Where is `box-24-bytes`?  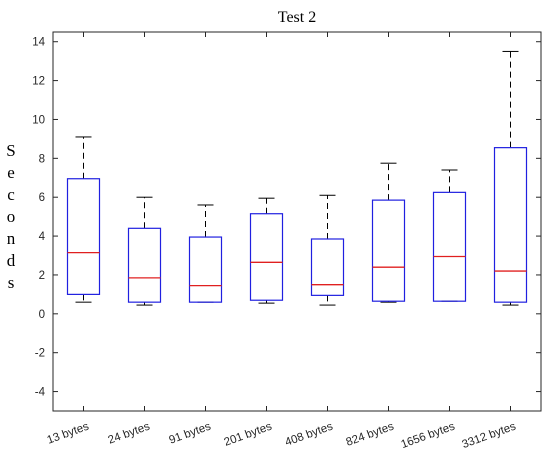 box-24-bytes is located at coordinates (144, 251).